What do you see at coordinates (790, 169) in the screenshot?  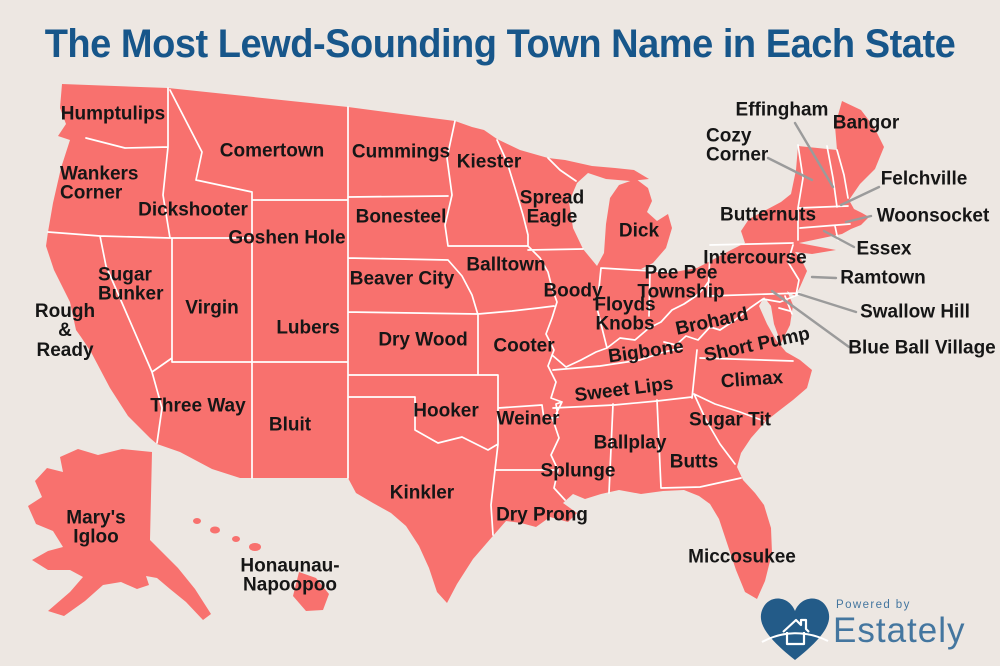 I see `callout-line-cozy-corner` at bounding box center [790, 169].